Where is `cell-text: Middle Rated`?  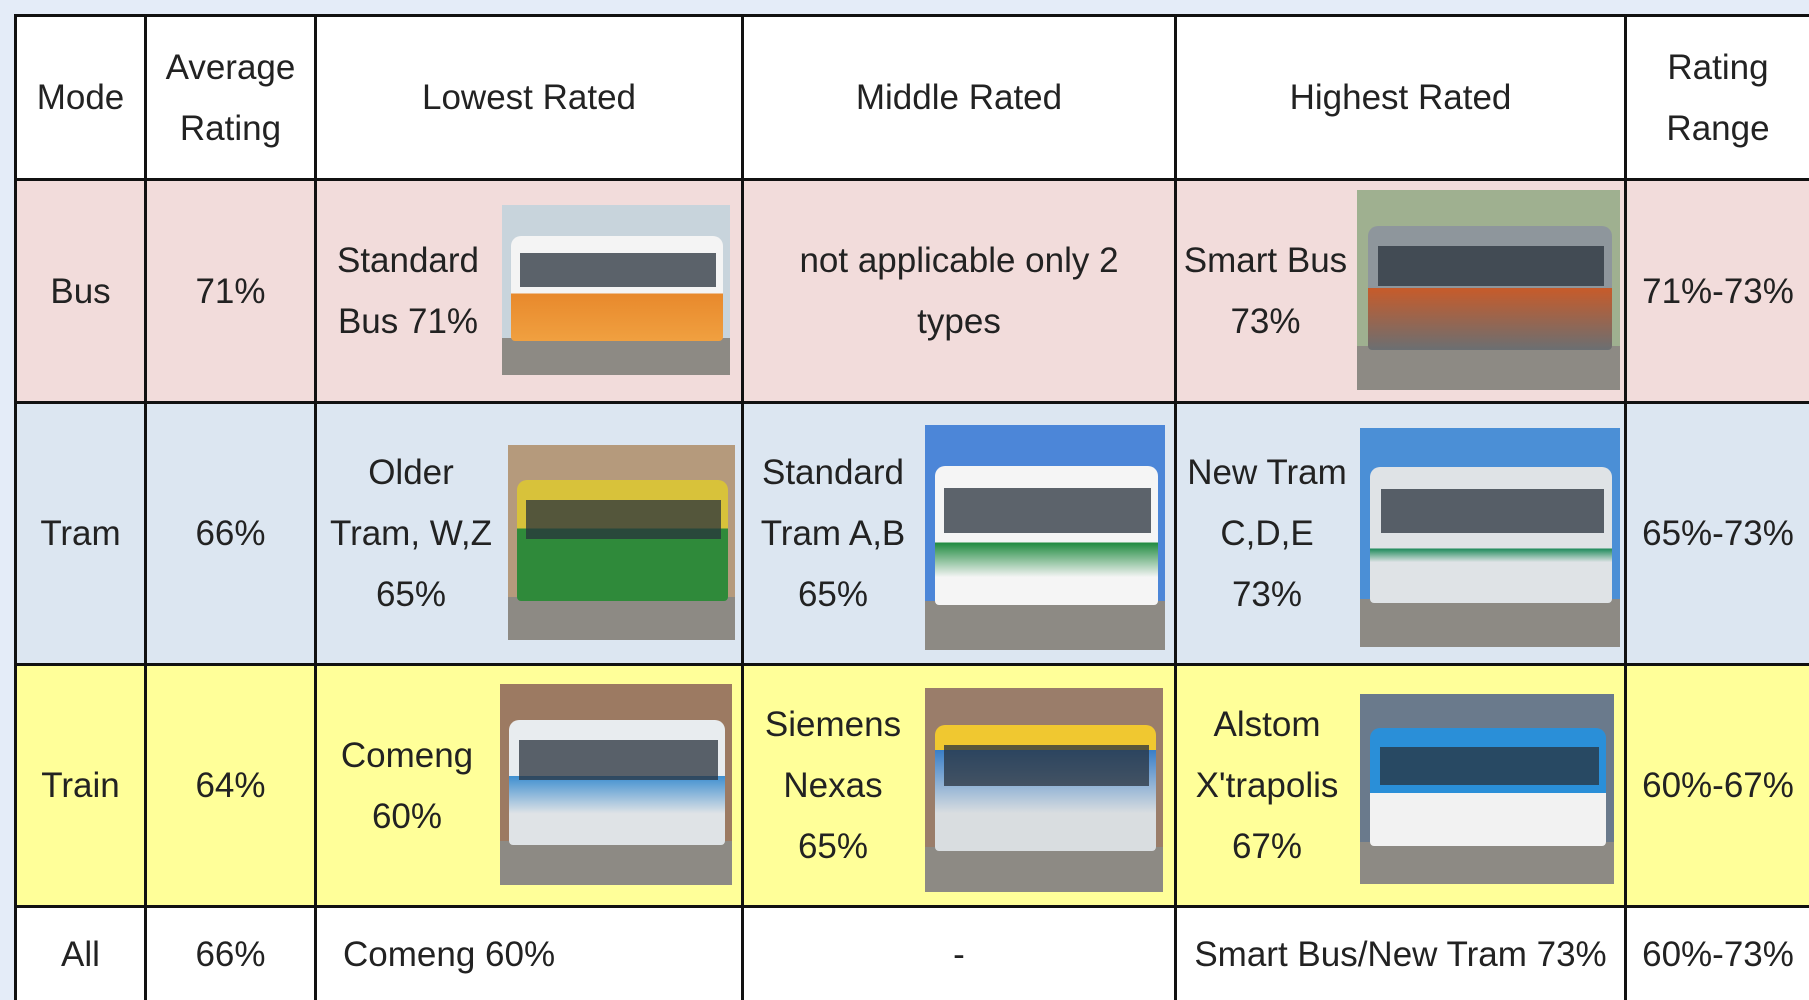
cell-text: Middle Rated is located at coordinates (959, 97).